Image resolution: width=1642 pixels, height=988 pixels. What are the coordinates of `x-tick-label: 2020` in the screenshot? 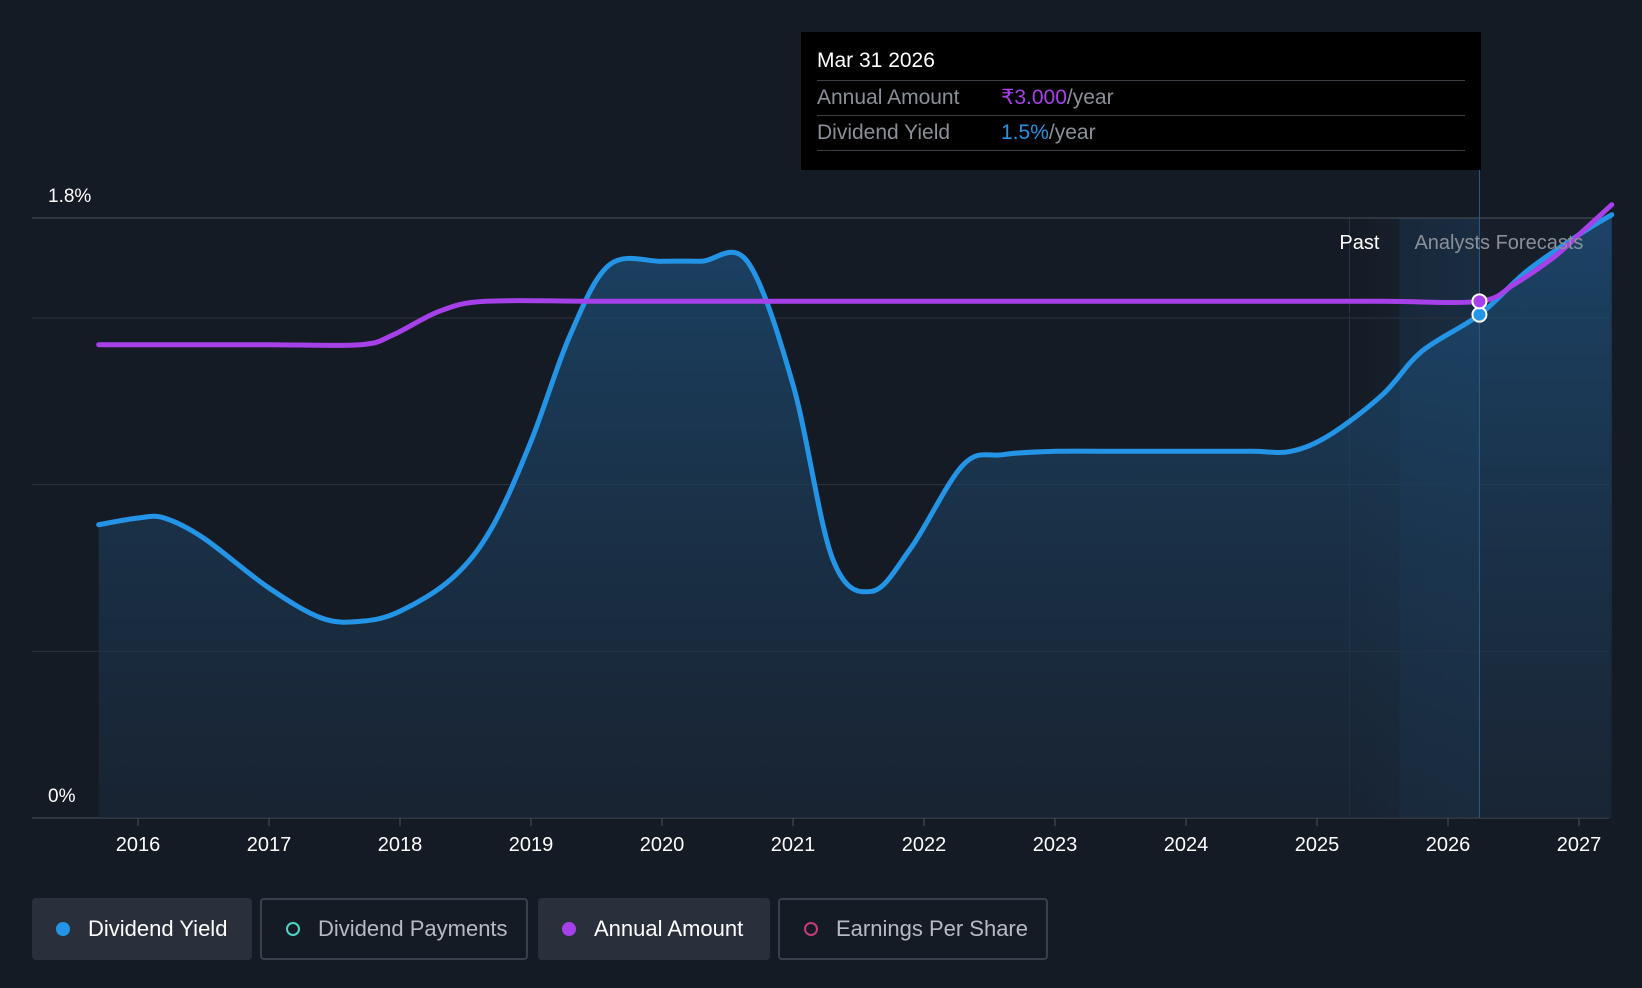 It's located at (662, 845).